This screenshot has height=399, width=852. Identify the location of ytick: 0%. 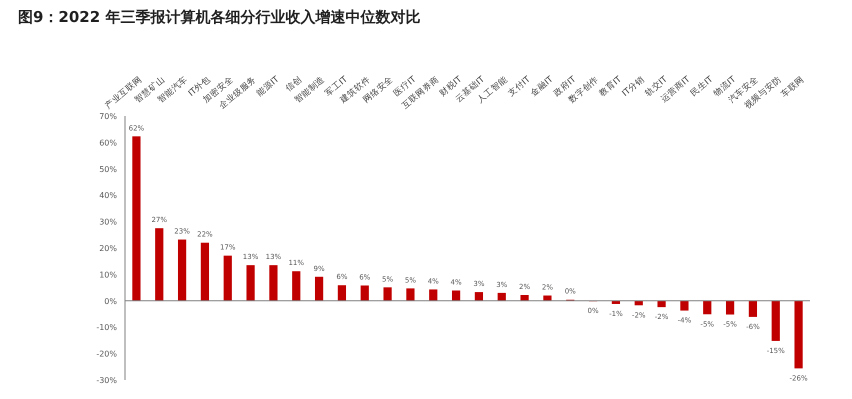
(110, 301).